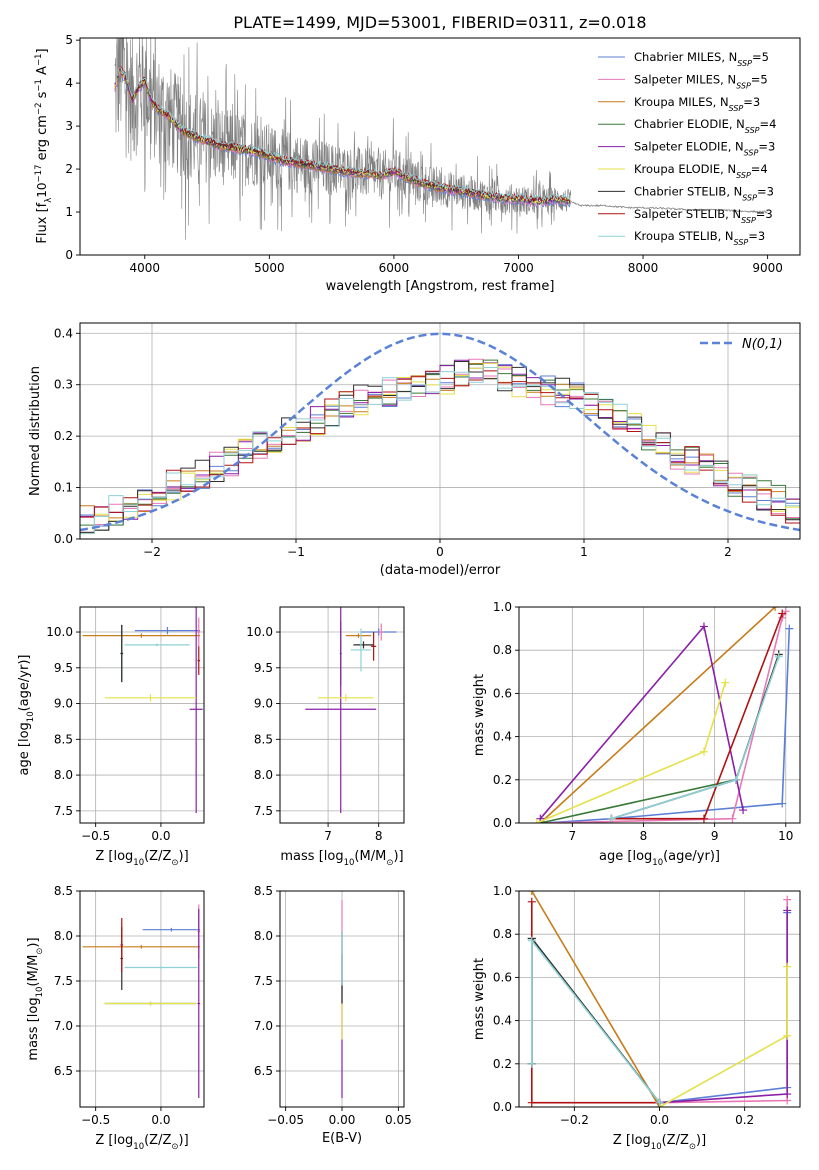 The image size is (819, 1170). I want to click on legend-name: Salpeter STELIB, N, so click(687, 214).